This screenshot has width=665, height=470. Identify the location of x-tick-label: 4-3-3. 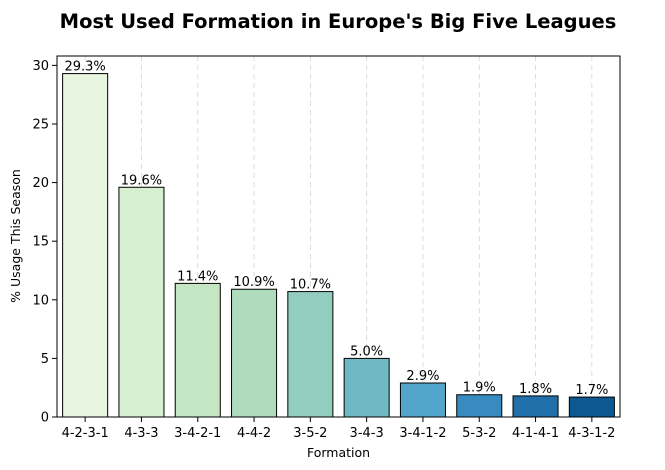
(141, 433).